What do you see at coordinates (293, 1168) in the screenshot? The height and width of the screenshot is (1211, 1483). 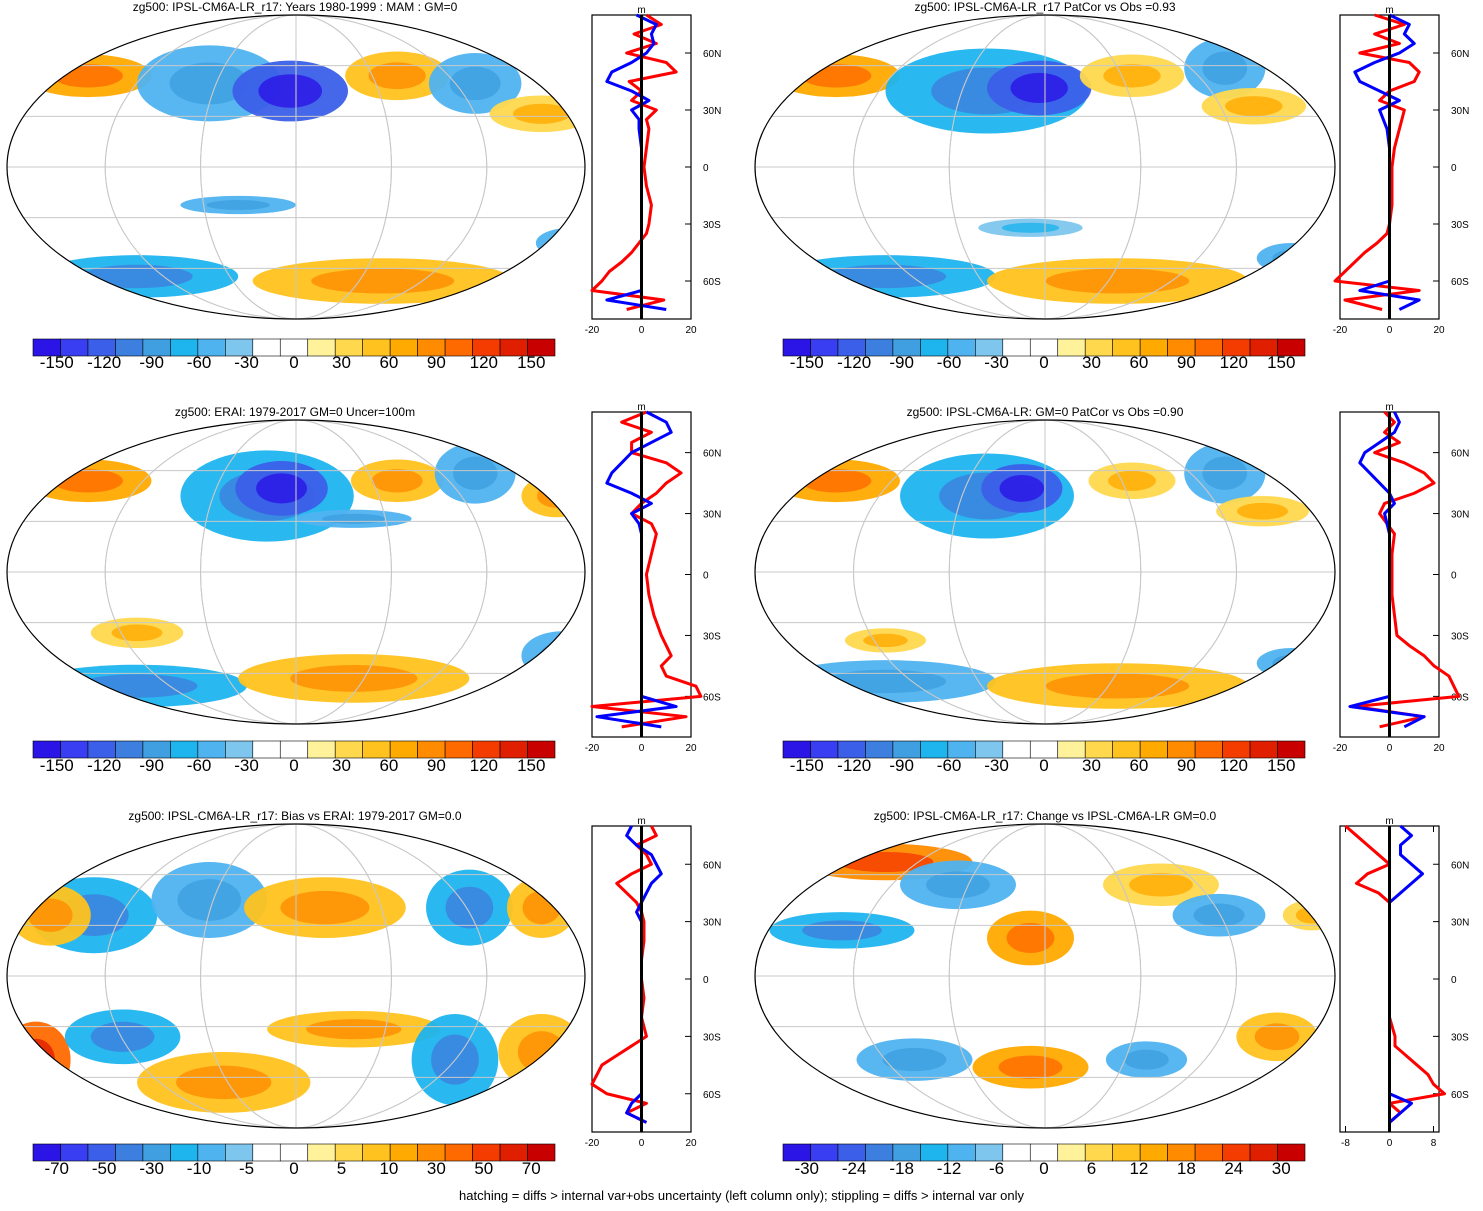 I see `colorbar-label: 0` at bounding box center [293, 1168].